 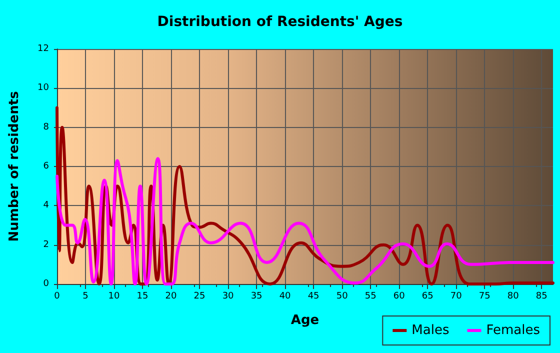 I want to click on y-axis-title: Number of residents, so click(x=14, y=166).